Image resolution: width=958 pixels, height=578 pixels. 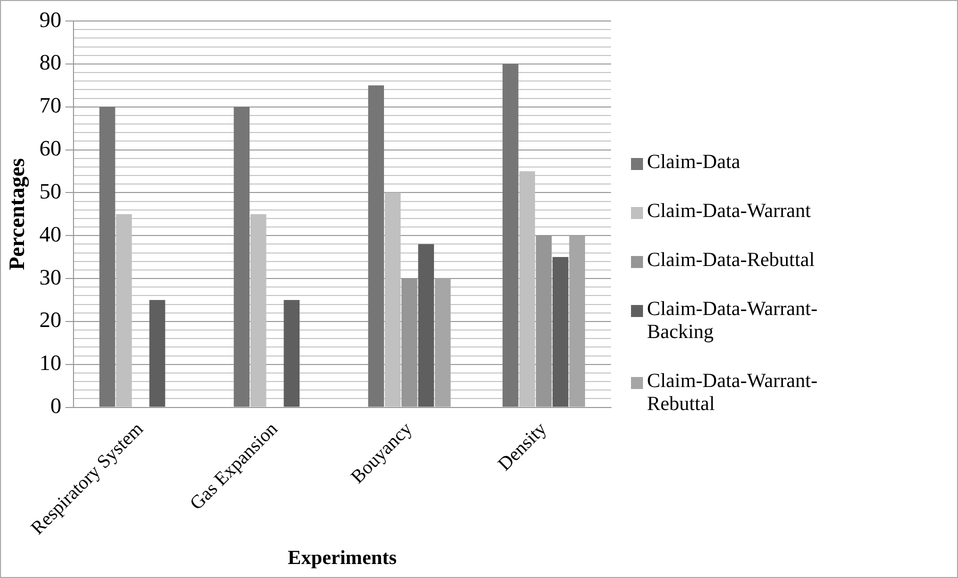 What do you see at coordinates (56, 405) in the screenshot?
I see `y-tick-label: 0` at bounding box center [56, 405].